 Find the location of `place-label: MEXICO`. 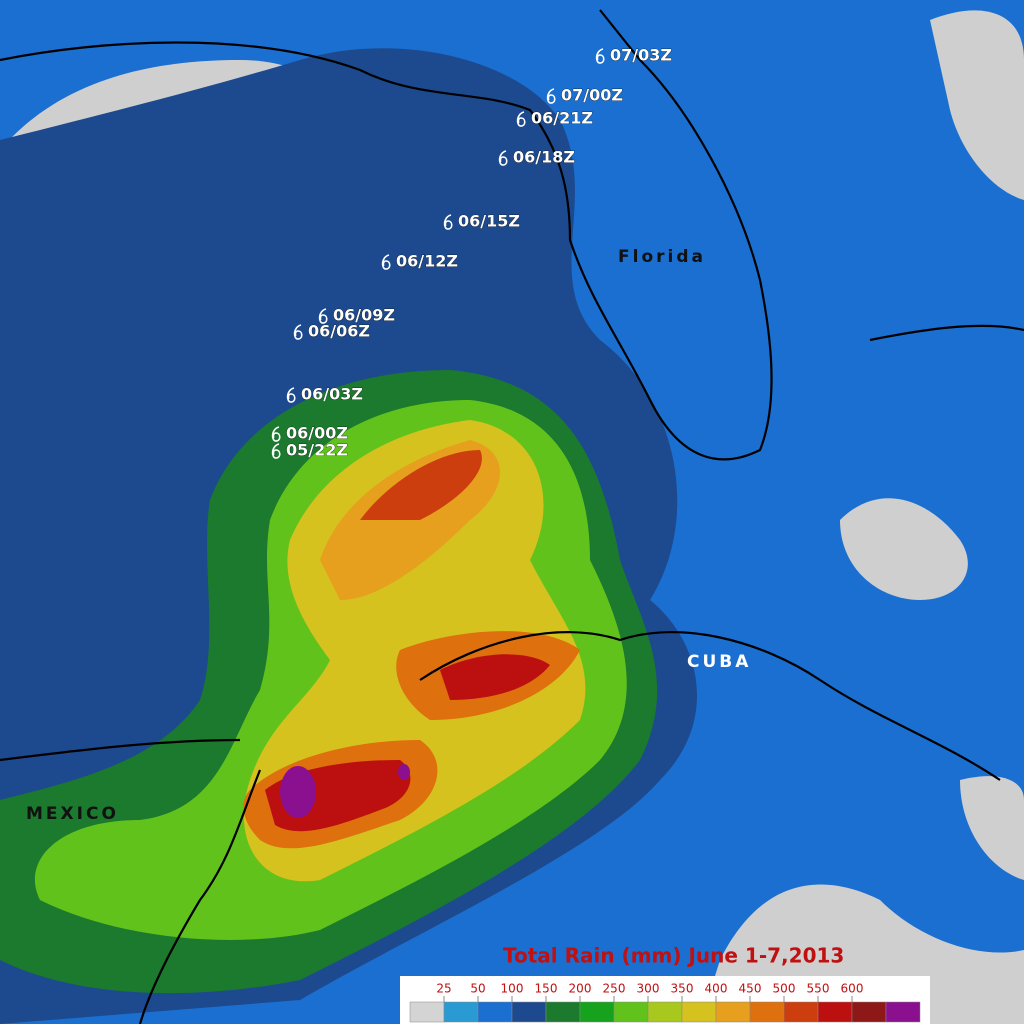

place-label: MEXICO is located at coordinates (72, 814).